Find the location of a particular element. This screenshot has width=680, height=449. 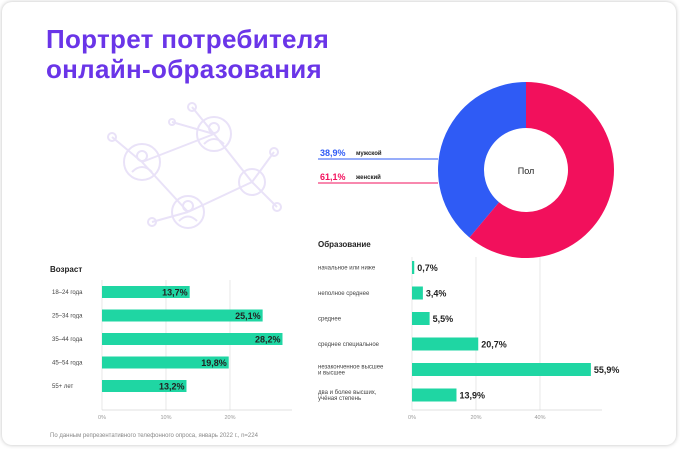

bar-value-label: 20,7% is located at coordinates (494, 344).